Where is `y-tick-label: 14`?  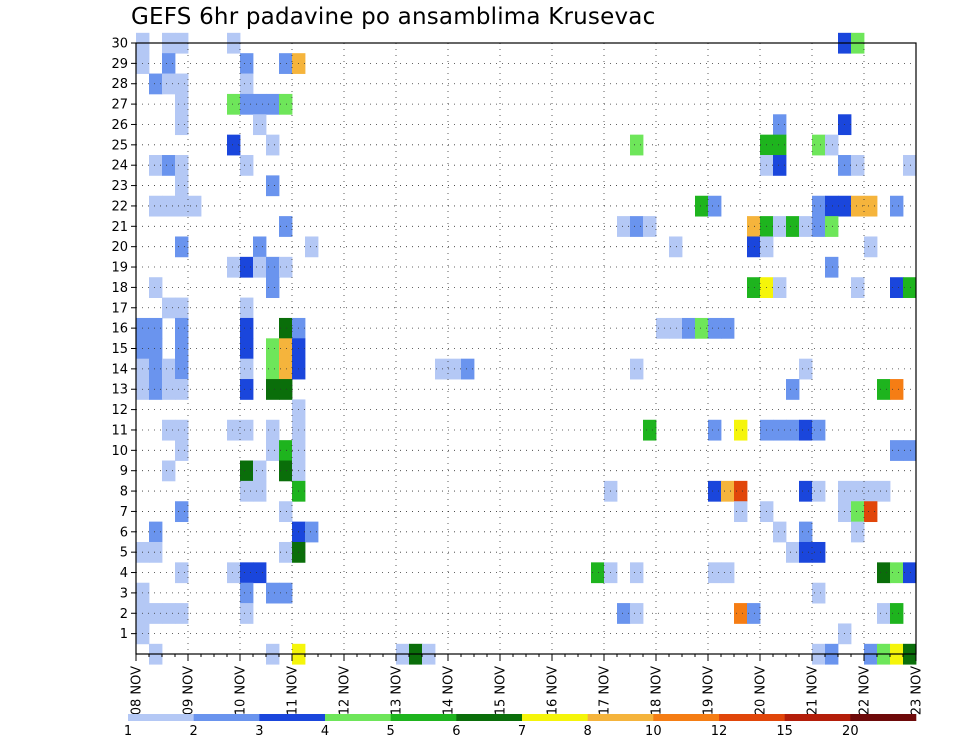 y-tick-label: 14 is located at coordinates (119, 369).